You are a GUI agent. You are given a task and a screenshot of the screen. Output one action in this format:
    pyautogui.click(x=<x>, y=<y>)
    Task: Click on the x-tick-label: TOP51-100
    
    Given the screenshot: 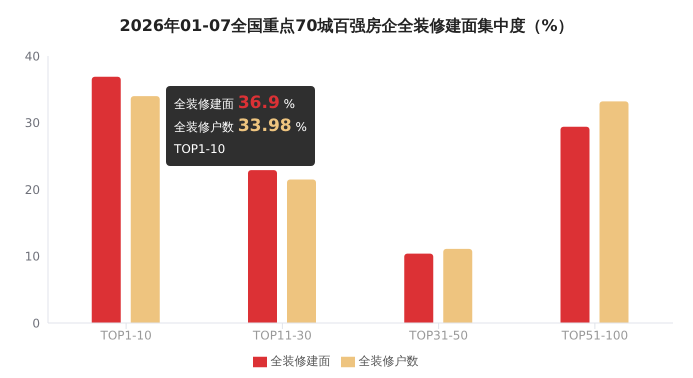 What is the action you would take?
    pyautogui.click(x=594, y=335)
    